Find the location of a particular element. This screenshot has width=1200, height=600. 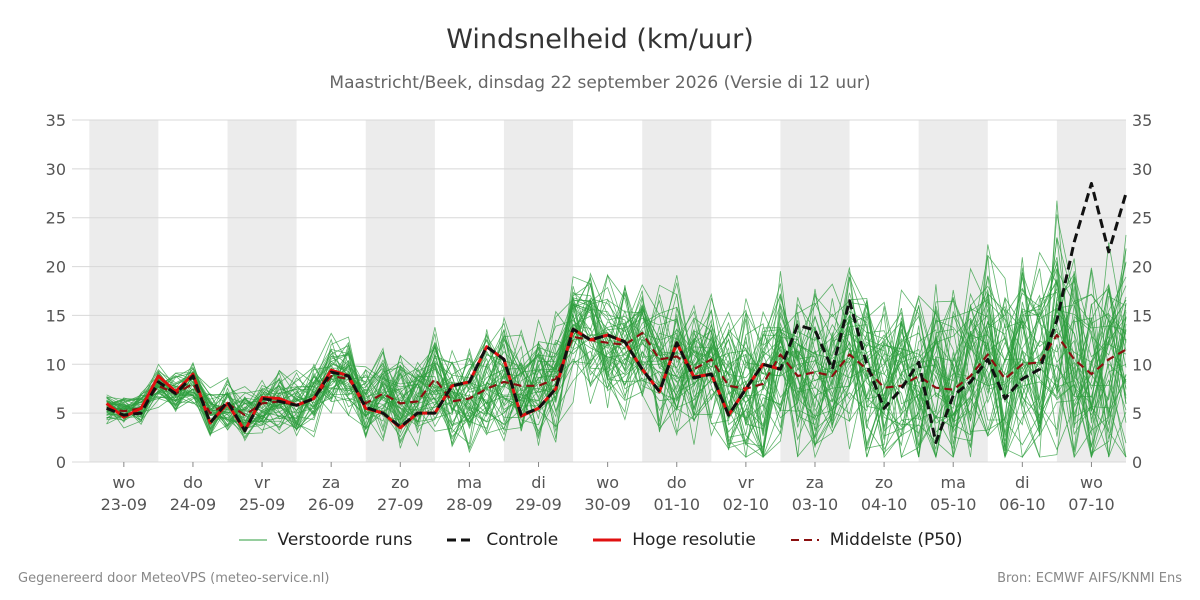

x-tick-date: 26-09 is located at coordinates (331, 504).